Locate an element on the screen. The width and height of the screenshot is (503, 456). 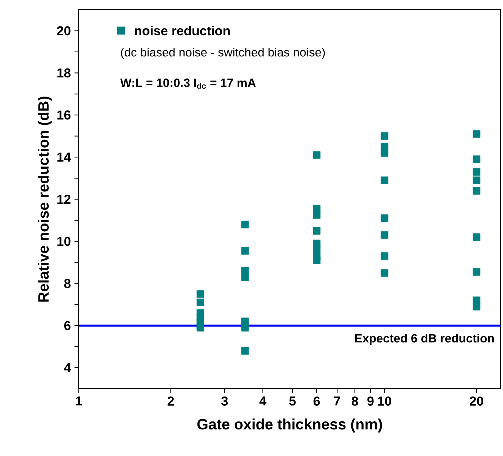
y-tick-label: 4 is located at coordinates (68, 367).